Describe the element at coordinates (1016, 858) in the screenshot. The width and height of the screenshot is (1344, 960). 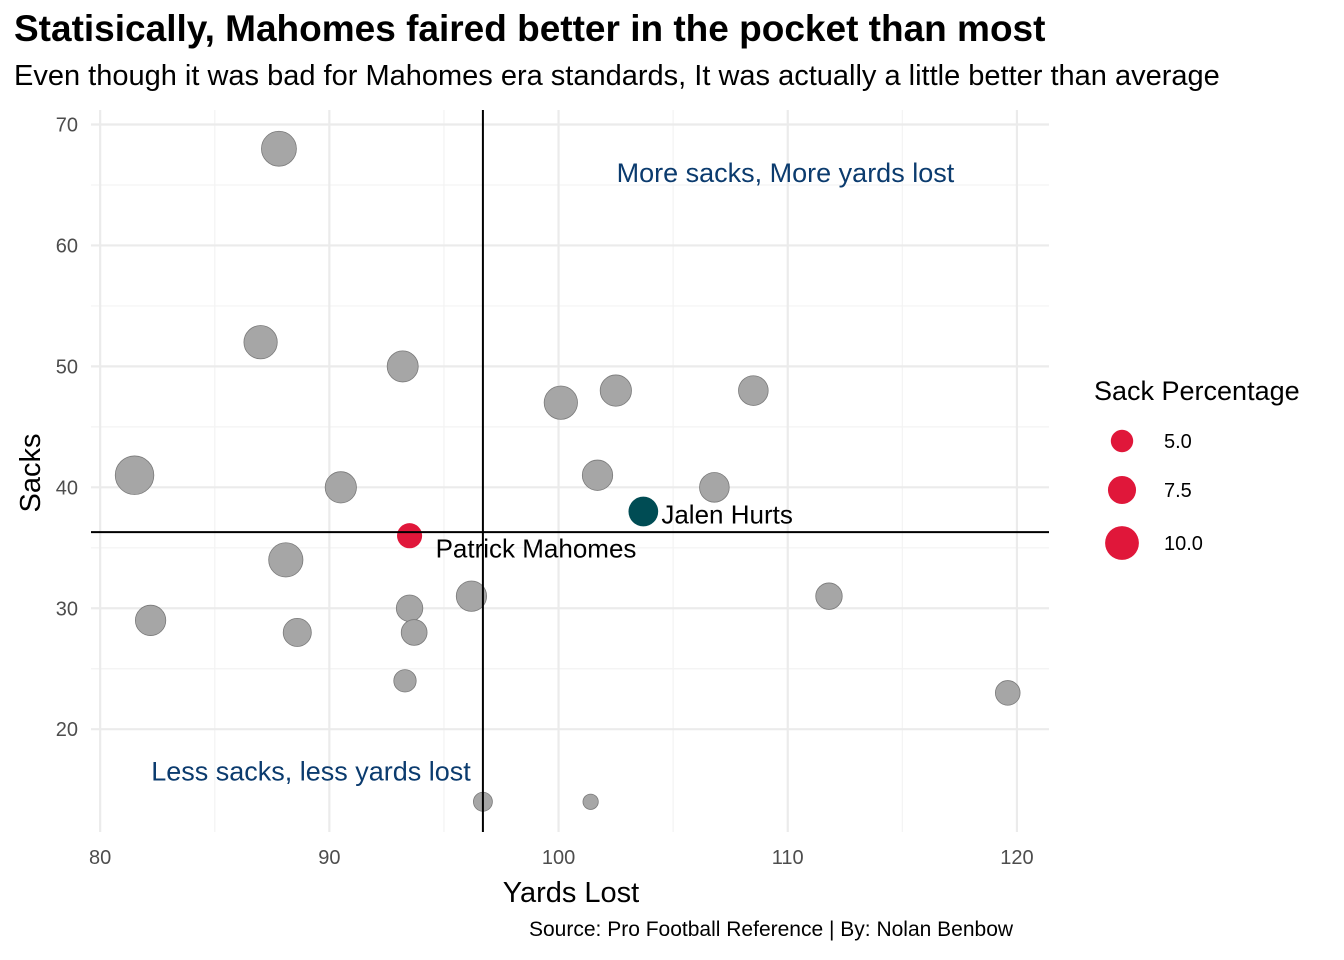
I see `x-tick-label: 120` at that location.